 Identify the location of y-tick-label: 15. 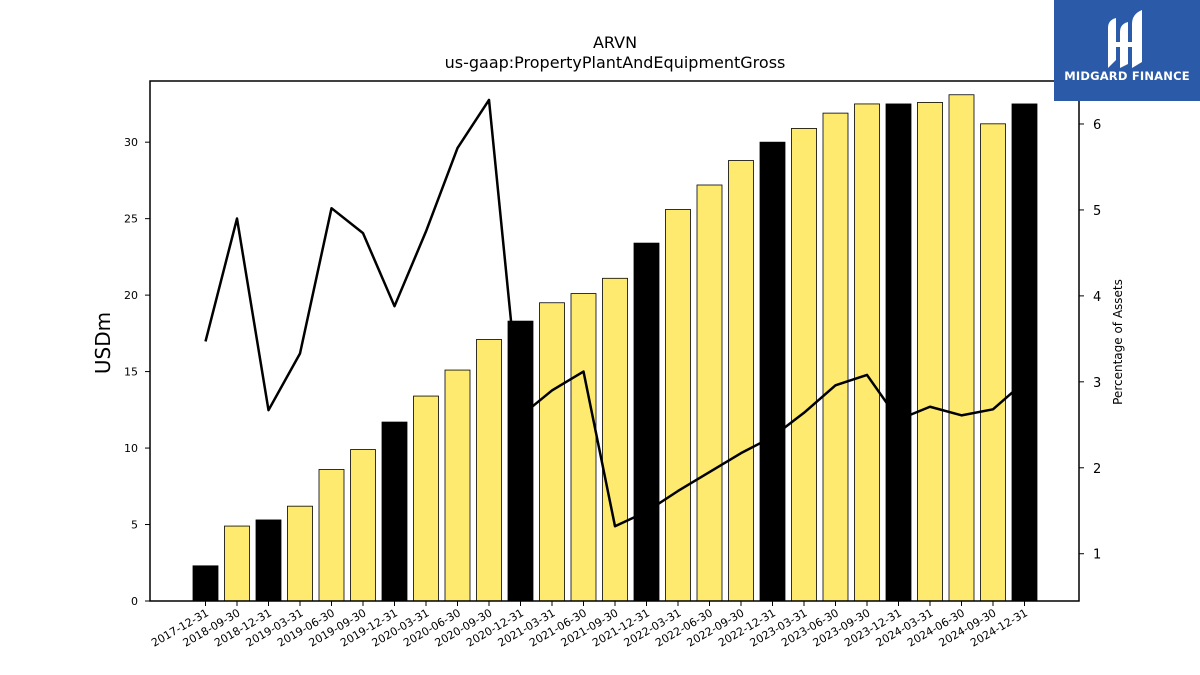
(131, 372).